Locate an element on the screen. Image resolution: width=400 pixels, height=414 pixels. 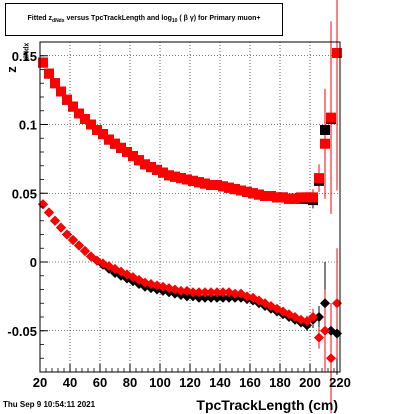
y-tick-label: 0.1 is located at coordinates (28, 125).